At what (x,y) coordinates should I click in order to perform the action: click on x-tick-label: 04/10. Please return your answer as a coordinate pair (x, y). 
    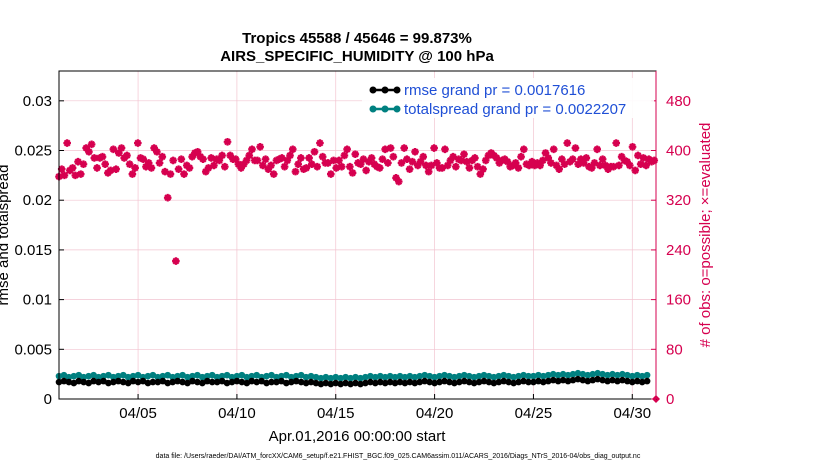
    Looking at the image, I should click on (237, 413).